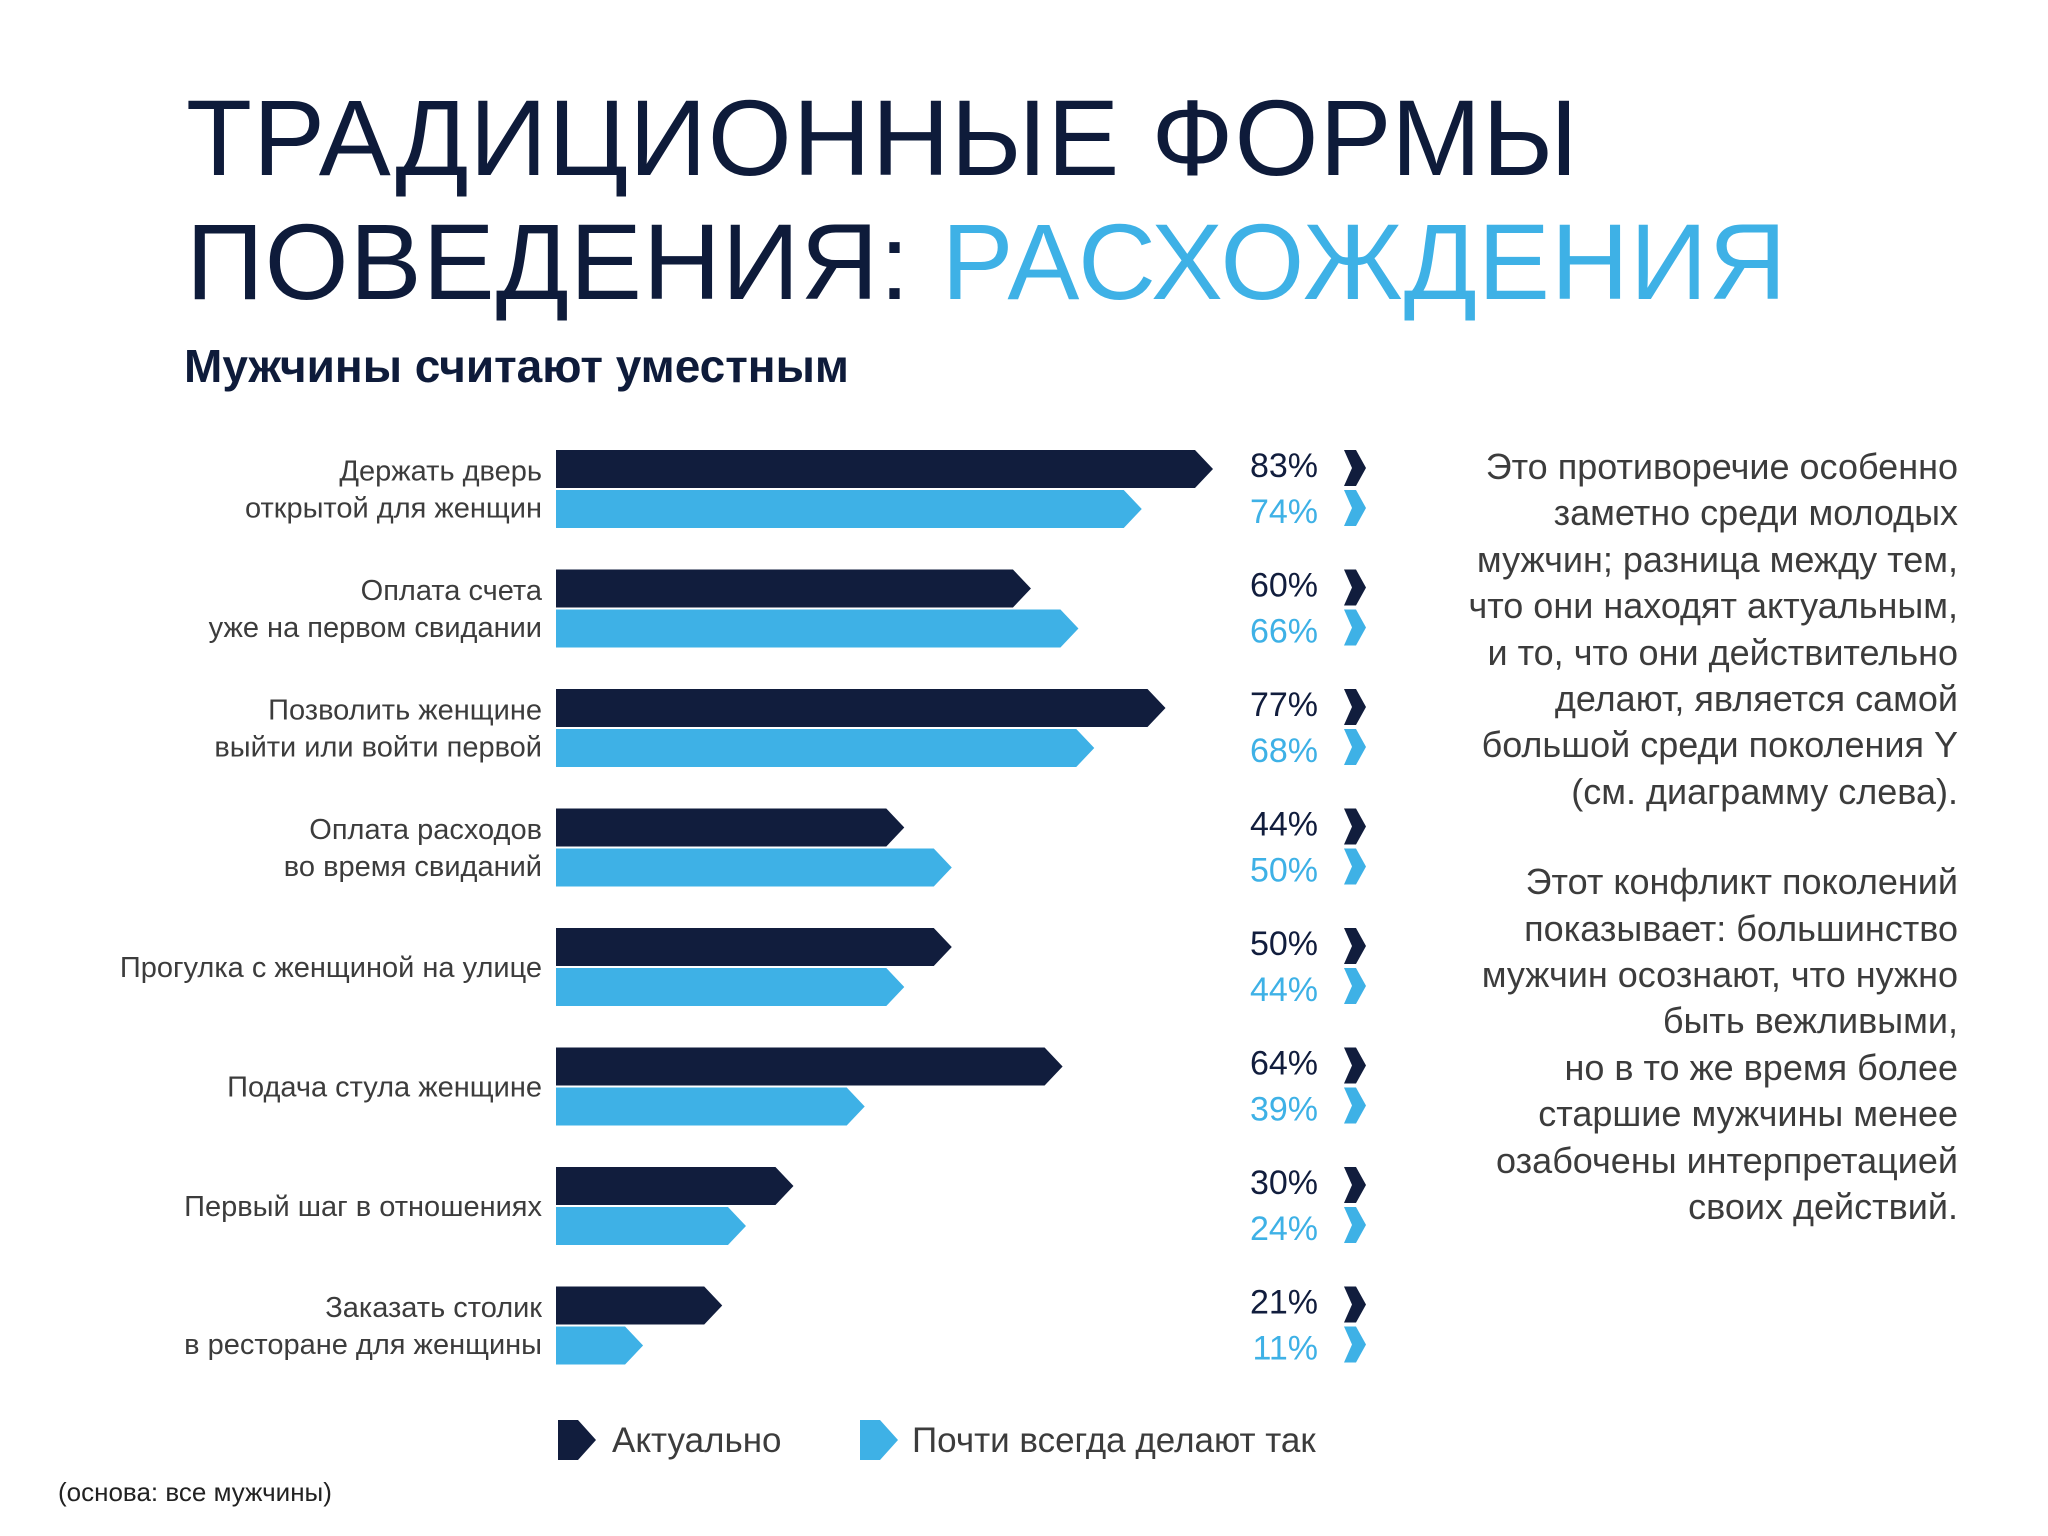 This screenshot has width=2048, height=1536. I want to click on category-label-2-0: Позволить женщине, so click(405, 711).